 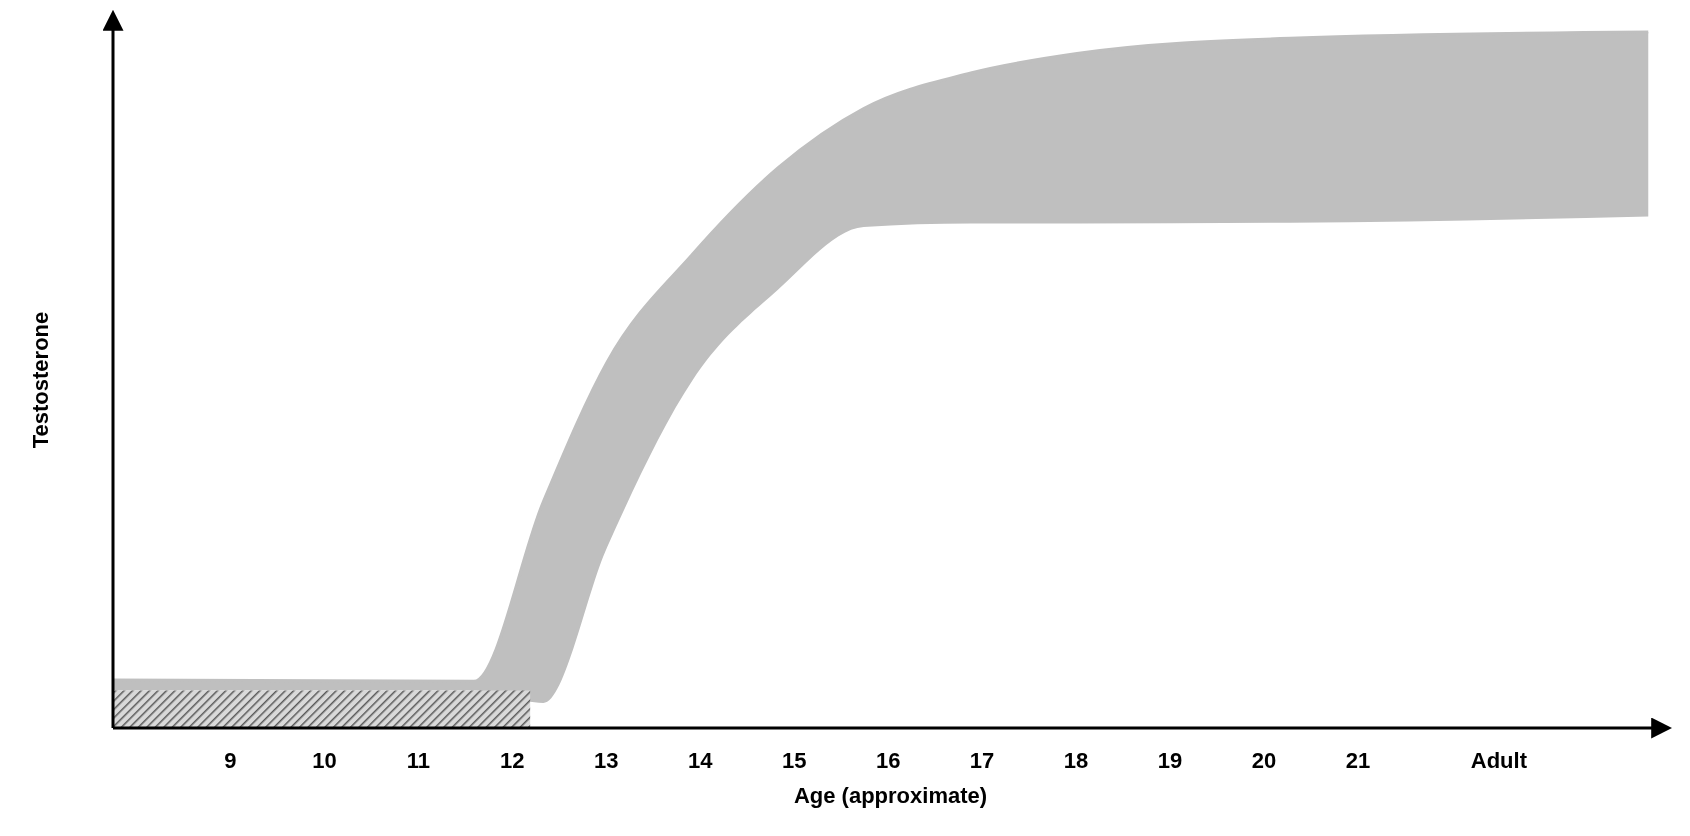 I want to click on x-tick-label: 19, so click(x=1170, y=760).